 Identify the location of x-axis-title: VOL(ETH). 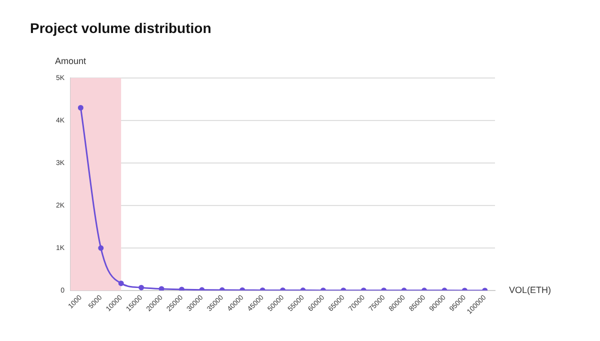
(530, 290).